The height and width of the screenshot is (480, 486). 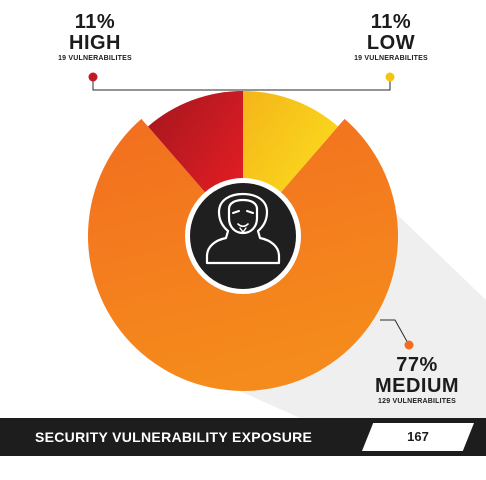 I want to click on low-percent: 11%, so click(x=391, y=22).